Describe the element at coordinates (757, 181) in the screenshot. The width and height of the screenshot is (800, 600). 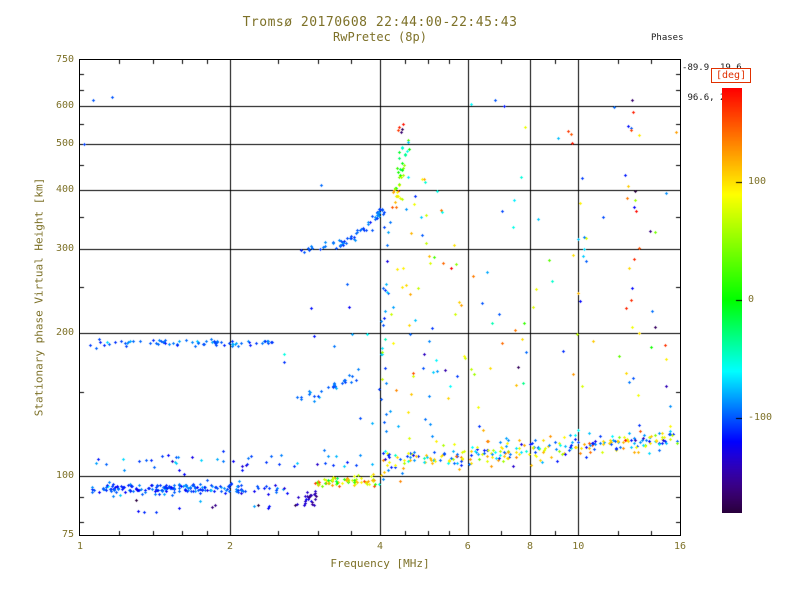
I see `colorbar-tick-label: 100` at that location.